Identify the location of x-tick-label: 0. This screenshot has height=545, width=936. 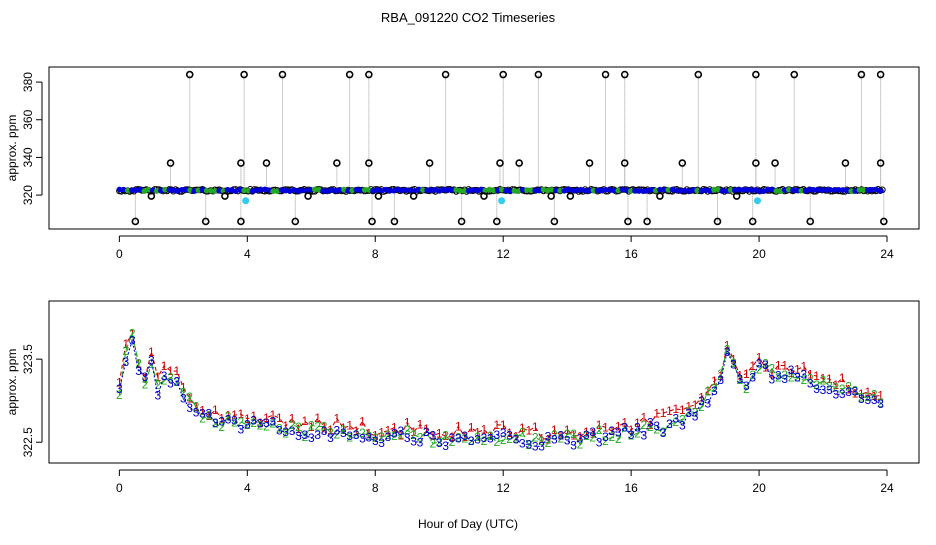
(119, 488).